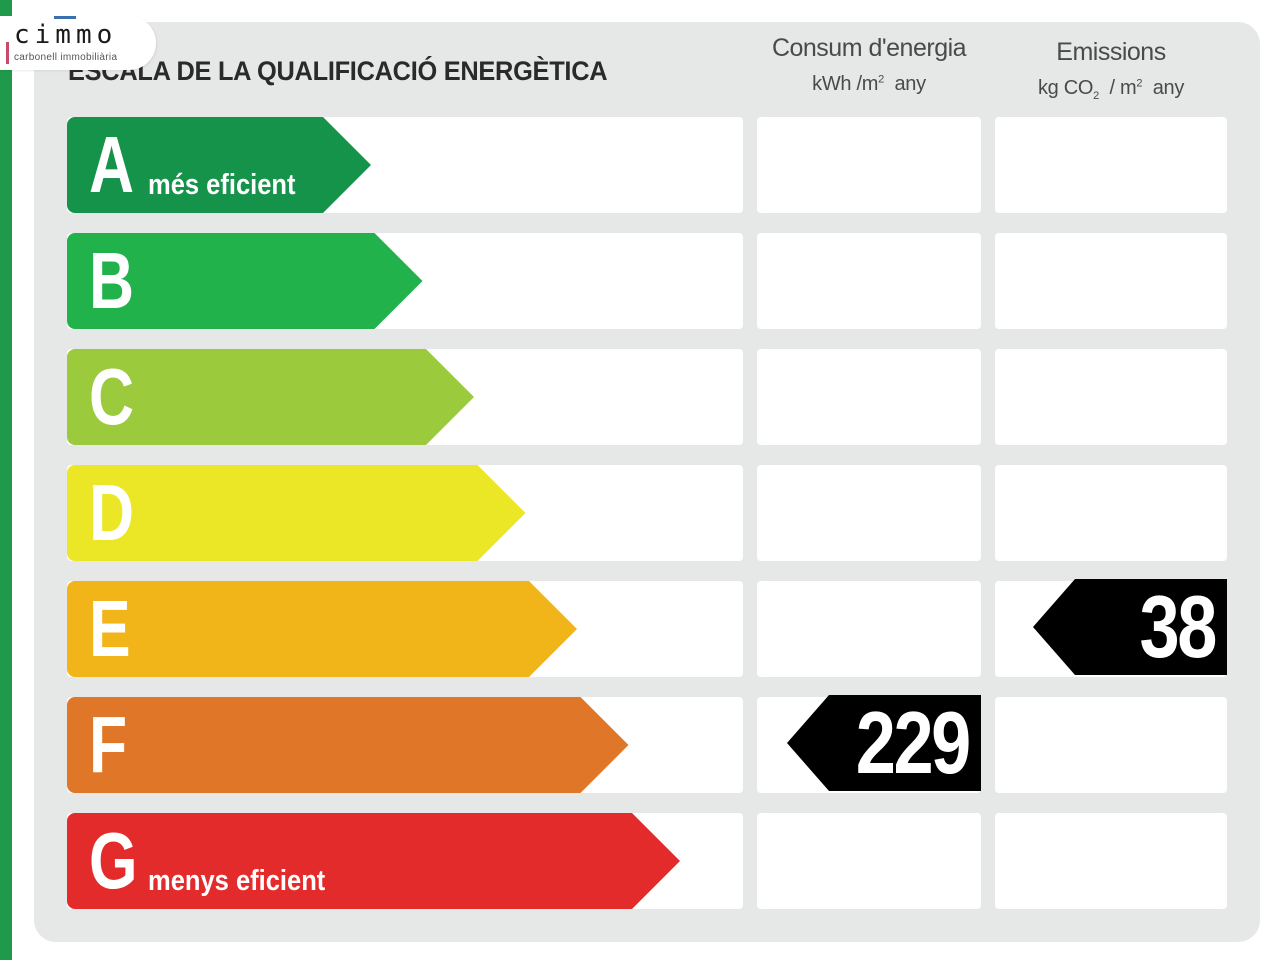 The height and width of the screenshot is (960, 1280). I want to click on energy-cell-c, so click(869, 397).